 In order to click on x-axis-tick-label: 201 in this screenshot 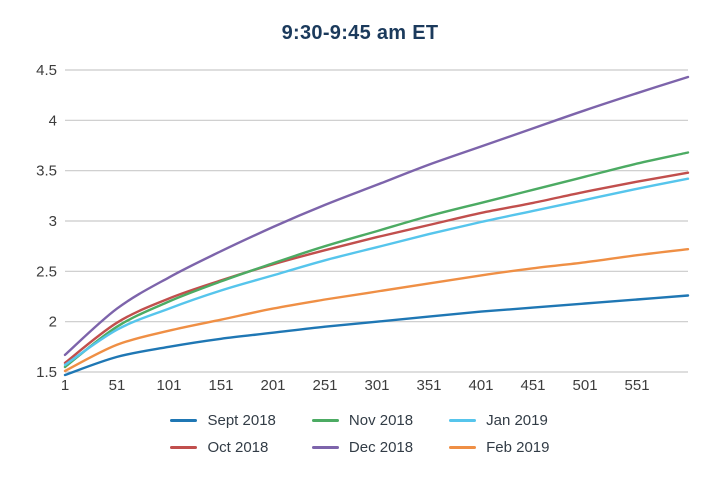, I will do `click(272, 385)`.